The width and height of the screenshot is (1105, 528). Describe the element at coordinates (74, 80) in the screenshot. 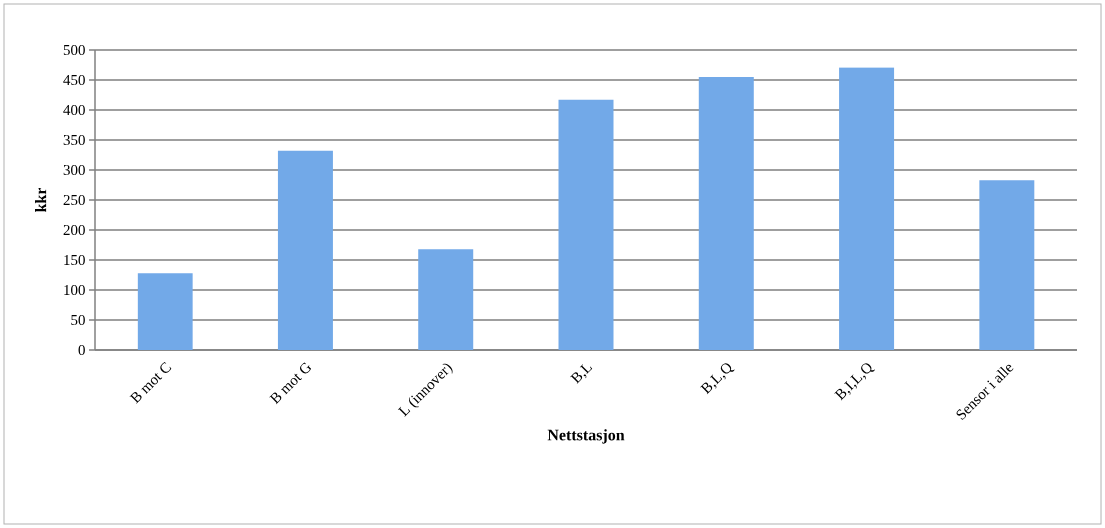

I see `y-tick-label: 450` at that location.